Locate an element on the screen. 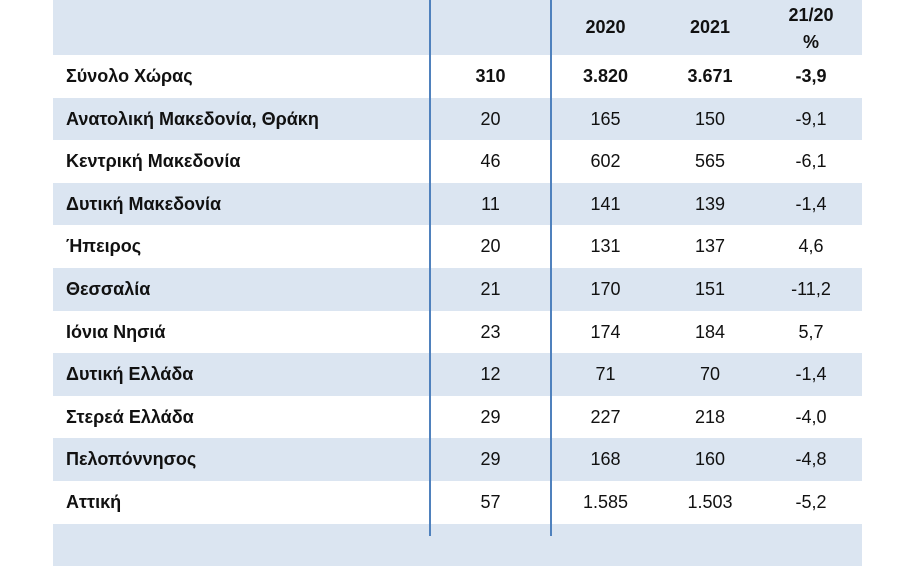 The image size is (907, 566). table-cell: 11 is located at coordinates (490, 203).